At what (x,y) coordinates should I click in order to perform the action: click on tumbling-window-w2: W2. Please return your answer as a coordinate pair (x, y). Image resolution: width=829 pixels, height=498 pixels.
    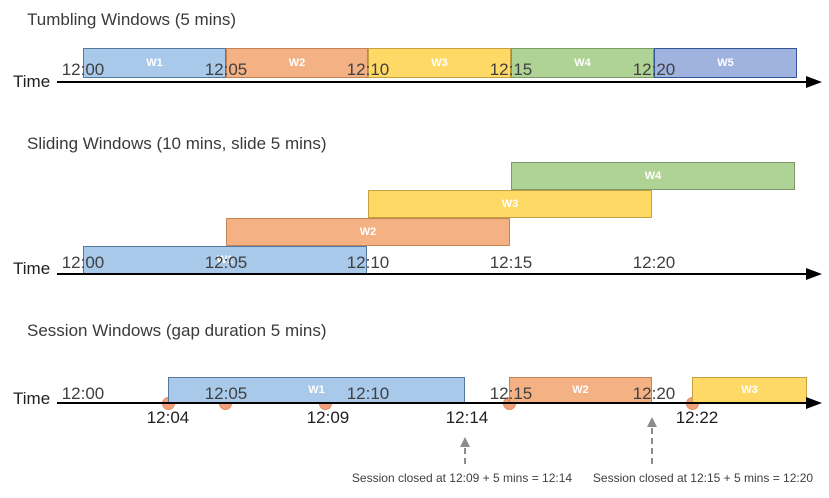
    Looking at the image, I should click on (297, 63).